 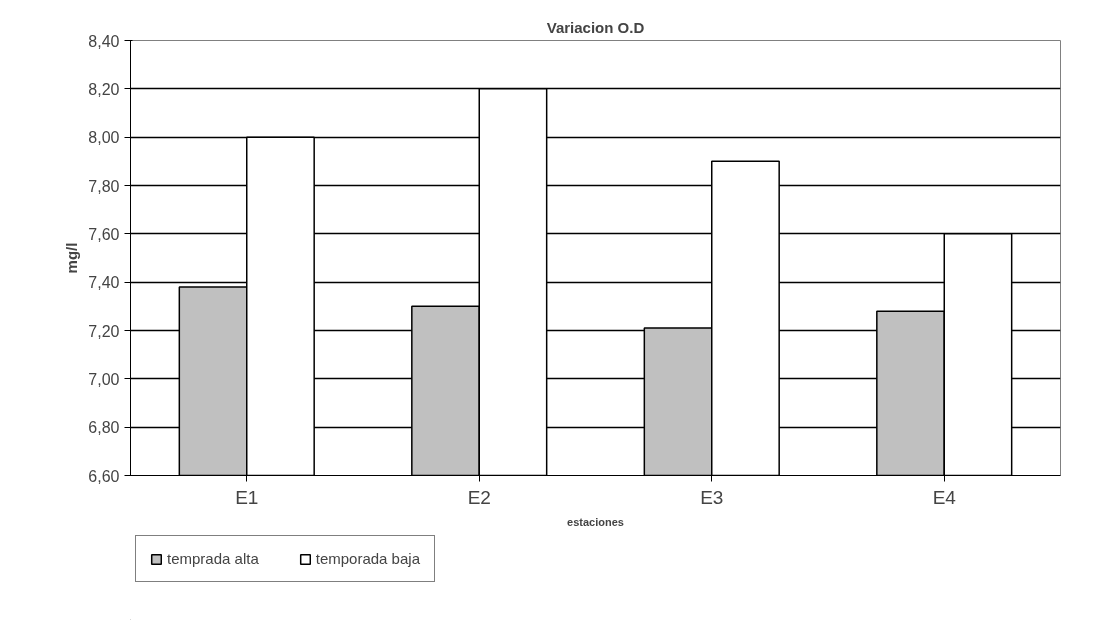 I want to click on y-tick-label: 8,20, so click(x=104, y=89).